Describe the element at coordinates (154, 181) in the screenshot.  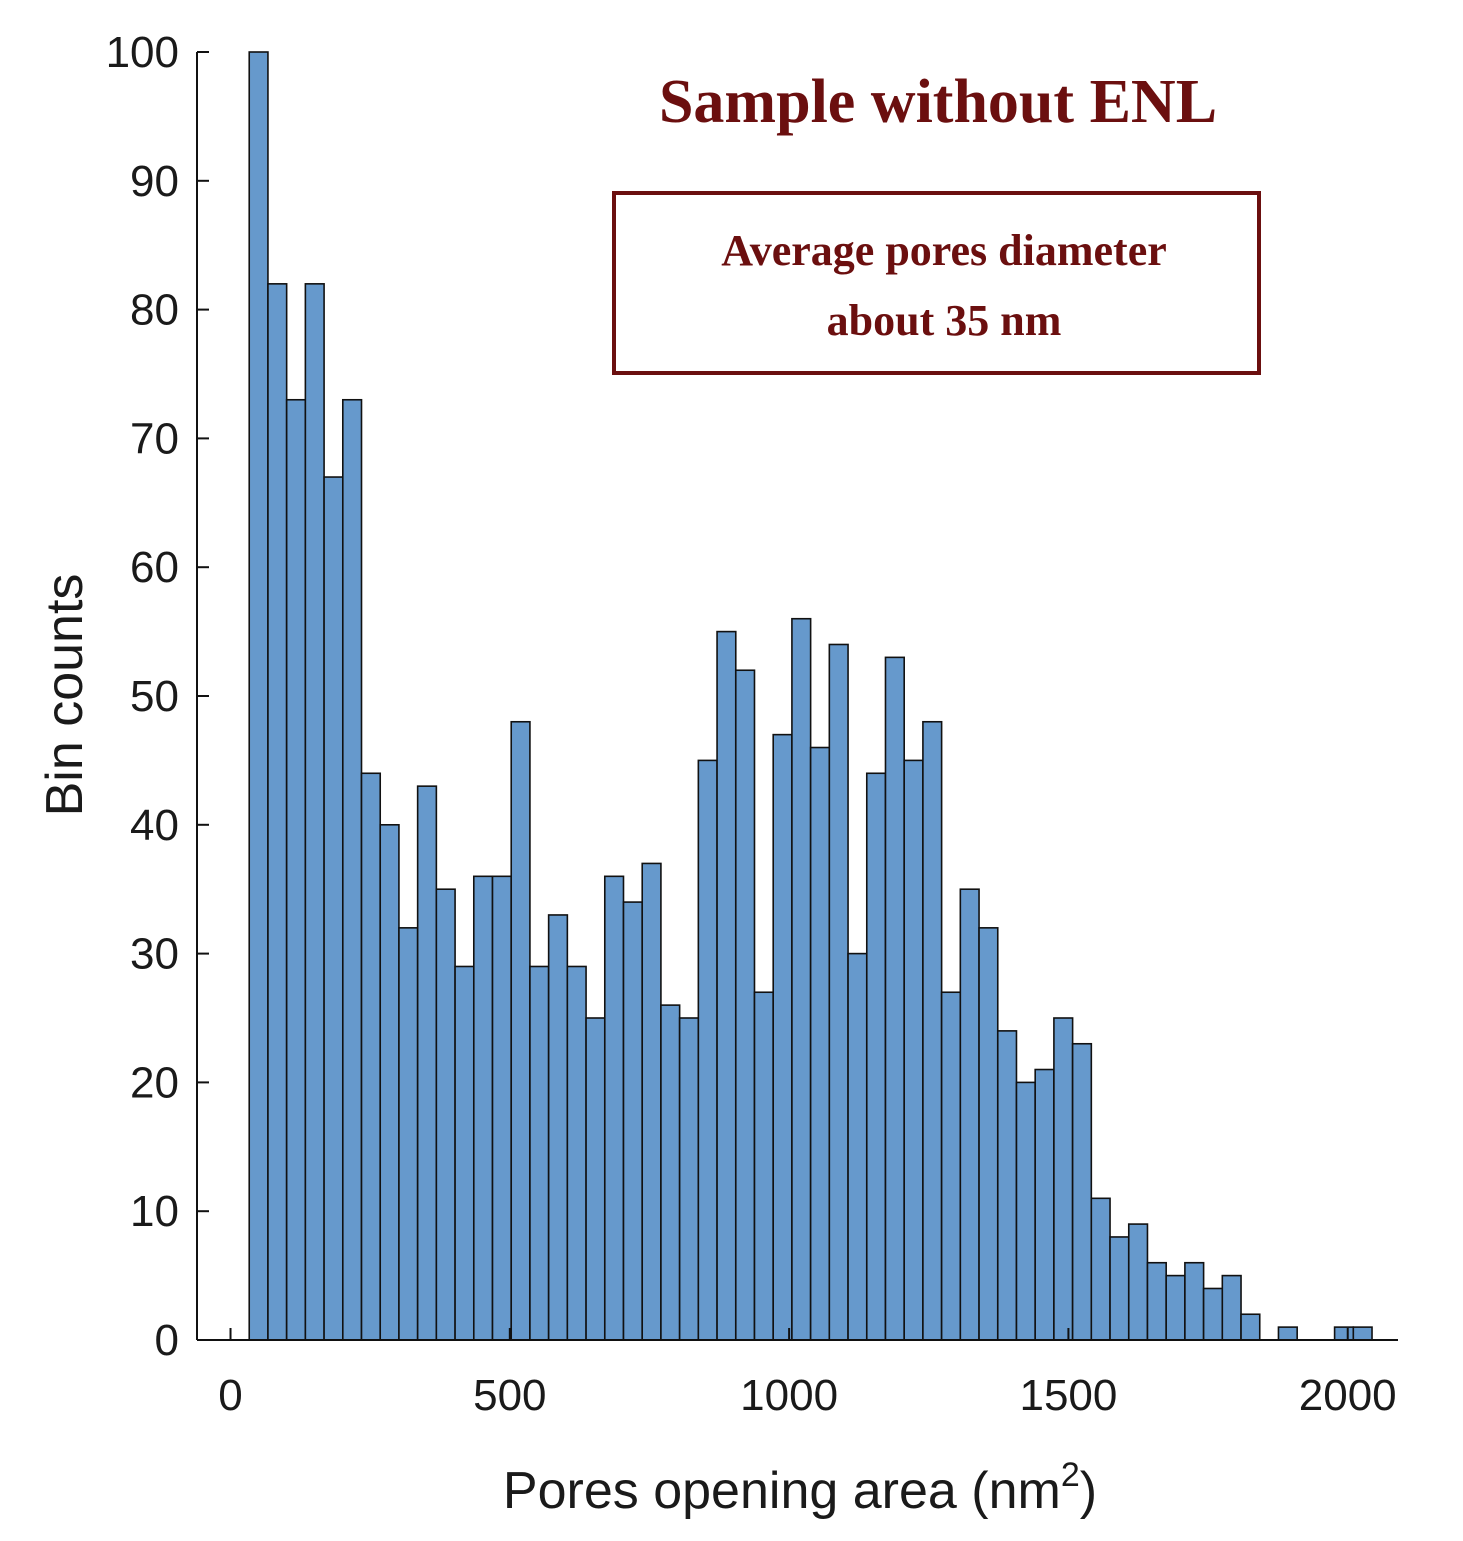
I see `y-tick-label: 90` at that location.